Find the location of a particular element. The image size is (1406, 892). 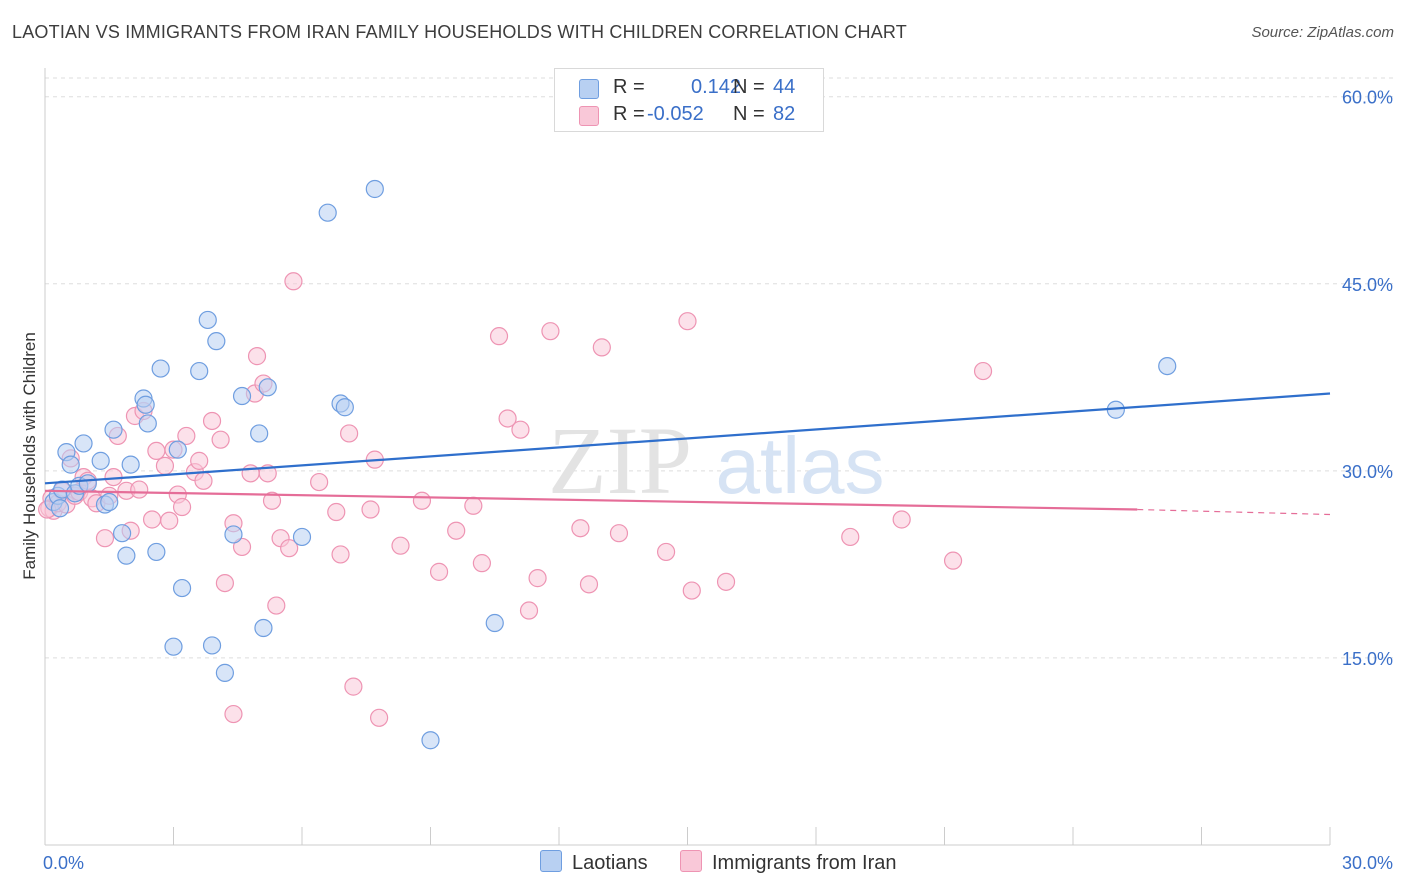

source-credit: Source: ZipAtlas.com is located at coordinates (1322, 32).